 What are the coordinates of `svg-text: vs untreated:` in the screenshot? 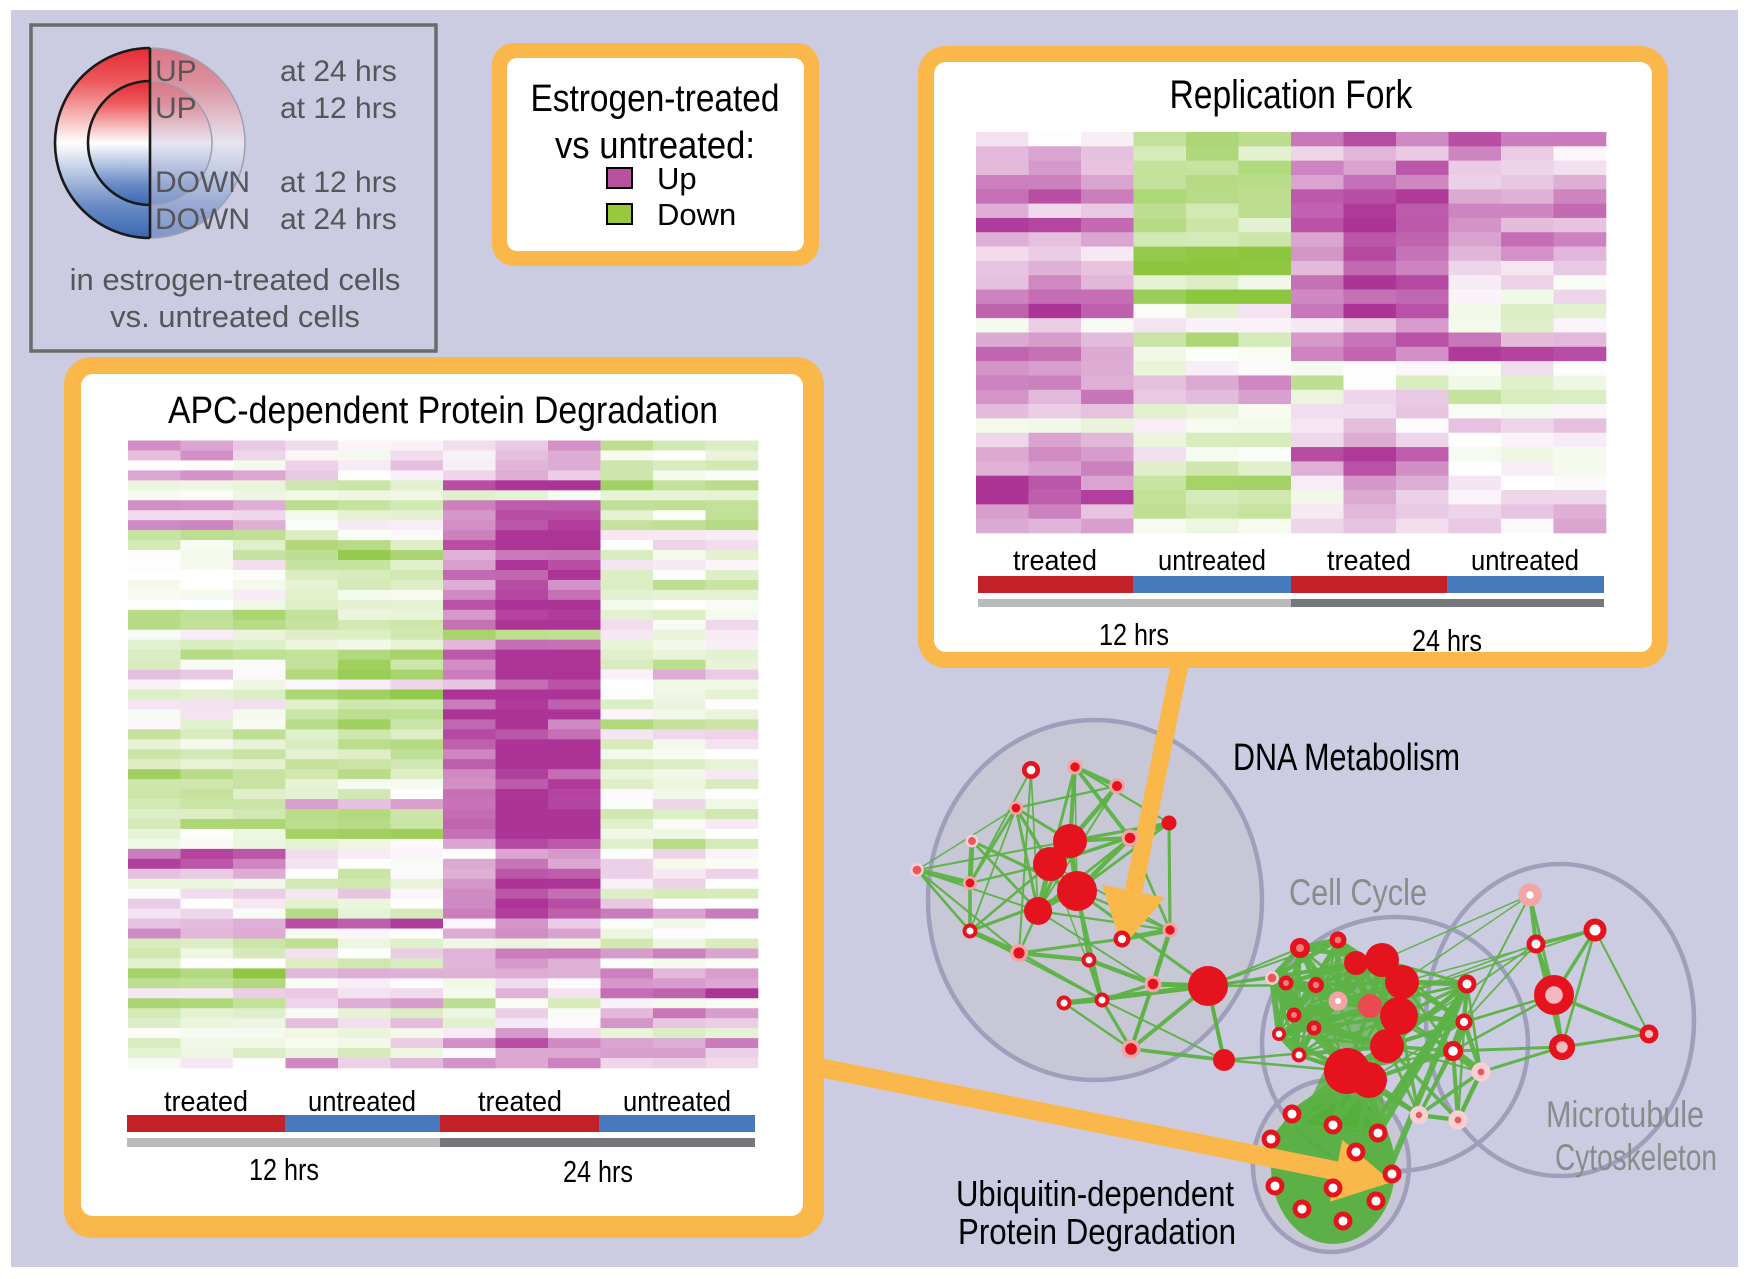 It's located at (655, 146).